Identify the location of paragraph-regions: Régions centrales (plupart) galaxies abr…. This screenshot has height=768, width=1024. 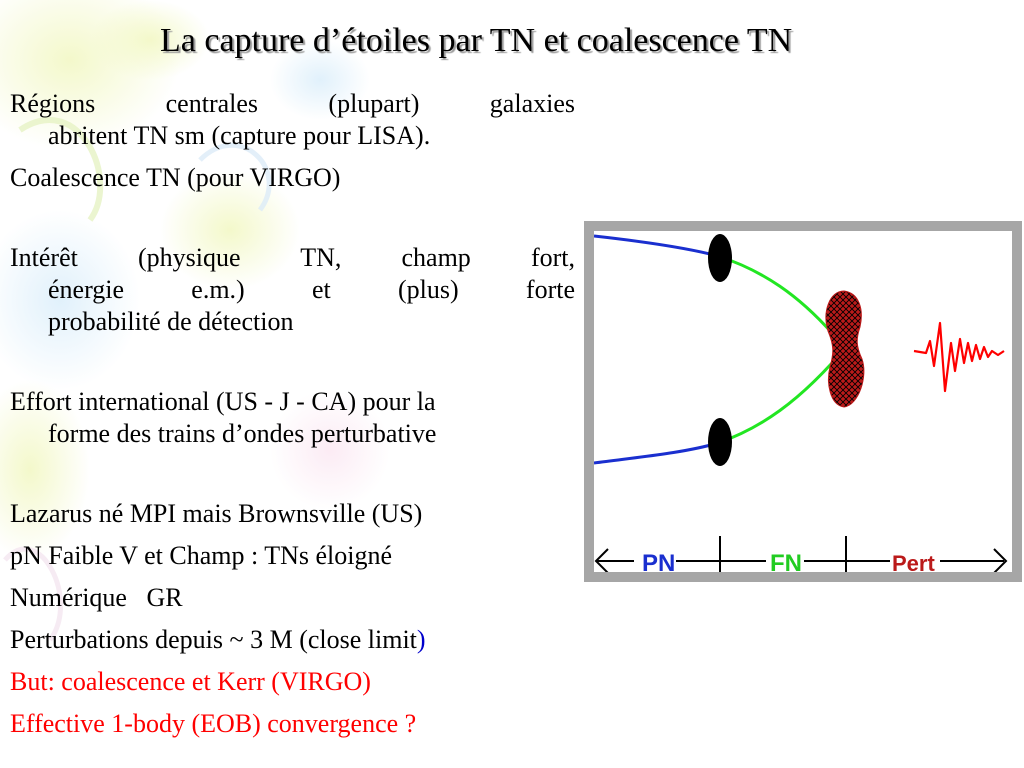
(292, 120).